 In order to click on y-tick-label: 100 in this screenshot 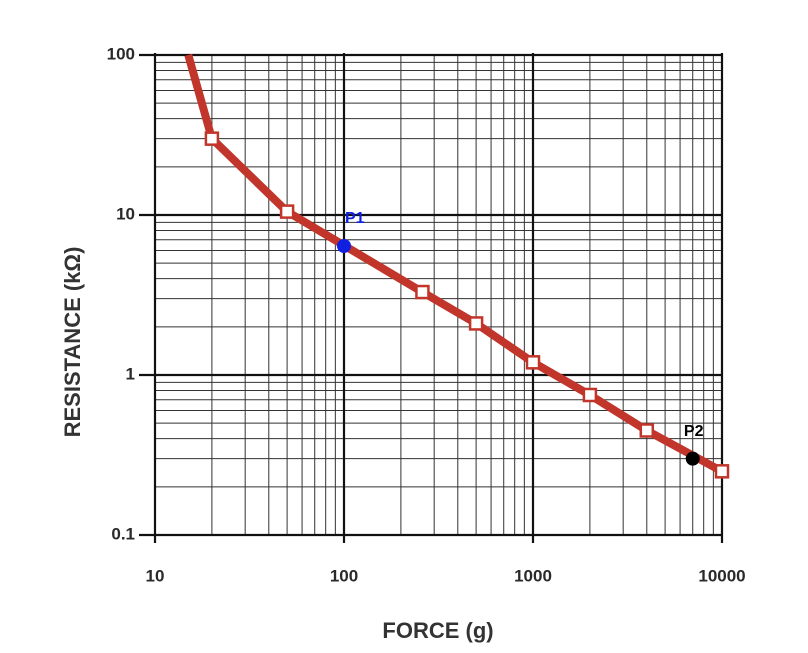, I will do `click(121, 53)`.